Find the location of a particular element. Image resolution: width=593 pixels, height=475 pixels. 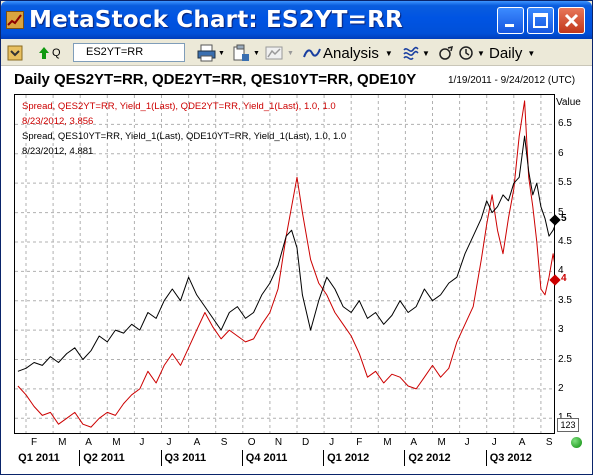

quote-label: Q is located at coordinates (56, 53).